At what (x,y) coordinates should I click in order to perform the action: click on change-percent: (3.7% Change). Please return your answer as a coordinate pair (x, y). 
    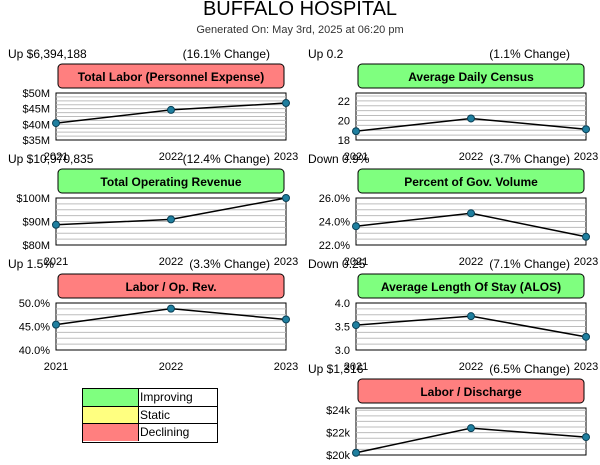
    Looking at the image, I should click on (529, 159).